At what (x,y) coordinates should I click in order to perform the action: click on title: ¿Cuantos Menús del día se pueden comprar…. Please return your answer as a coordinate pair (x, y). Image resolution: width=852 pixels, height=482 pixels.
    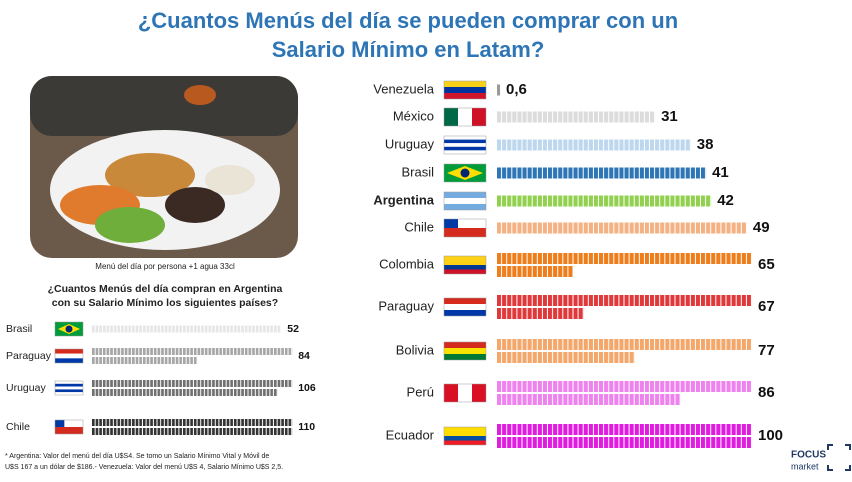
    Looking at the image, I should click on (408, 20).